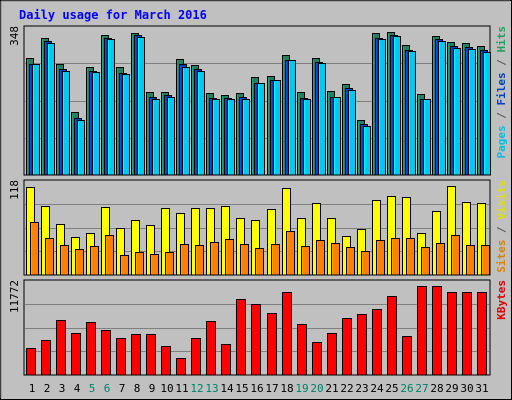  What do you see at coordinates (271, 388) in the screenshot?
I see `x-tick-label: 17` at bounding box center [271, 388].